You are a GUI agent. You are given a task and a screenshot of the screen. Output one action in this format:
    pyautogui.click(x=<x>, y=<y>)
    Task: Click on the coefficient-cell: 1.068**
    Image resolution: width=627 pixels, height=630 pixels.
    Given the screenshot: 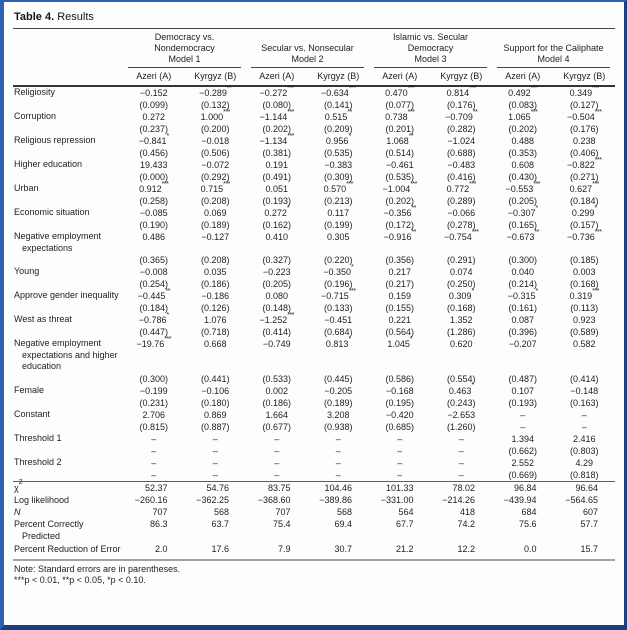 What is the action you would take?
    pyautogui.click(x=400, y=139)
    